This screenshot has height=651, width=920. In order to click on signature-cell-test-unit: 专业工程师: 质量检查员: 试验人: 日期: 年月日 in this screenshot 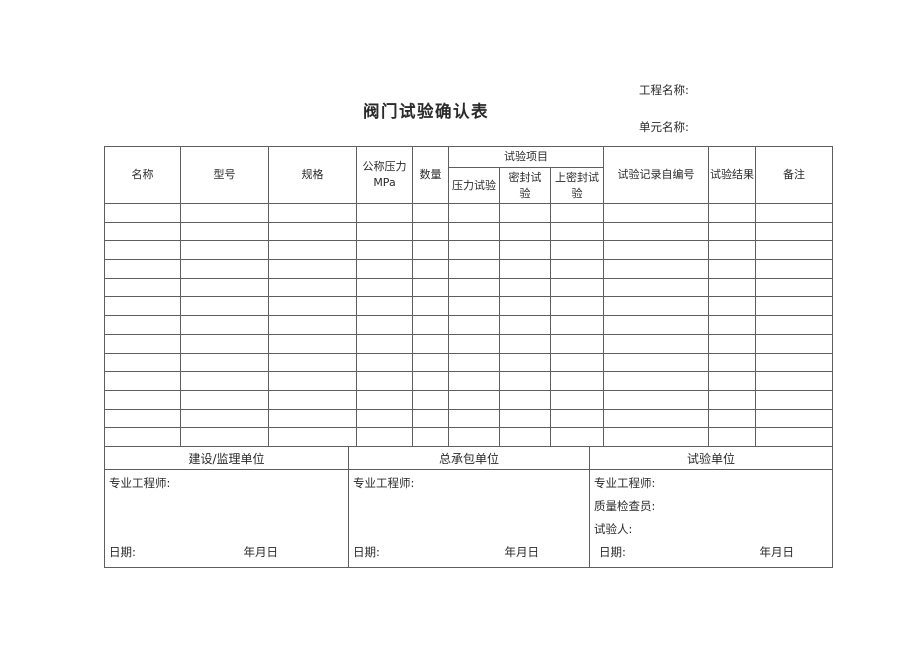, I will do `click(711, 518)`.